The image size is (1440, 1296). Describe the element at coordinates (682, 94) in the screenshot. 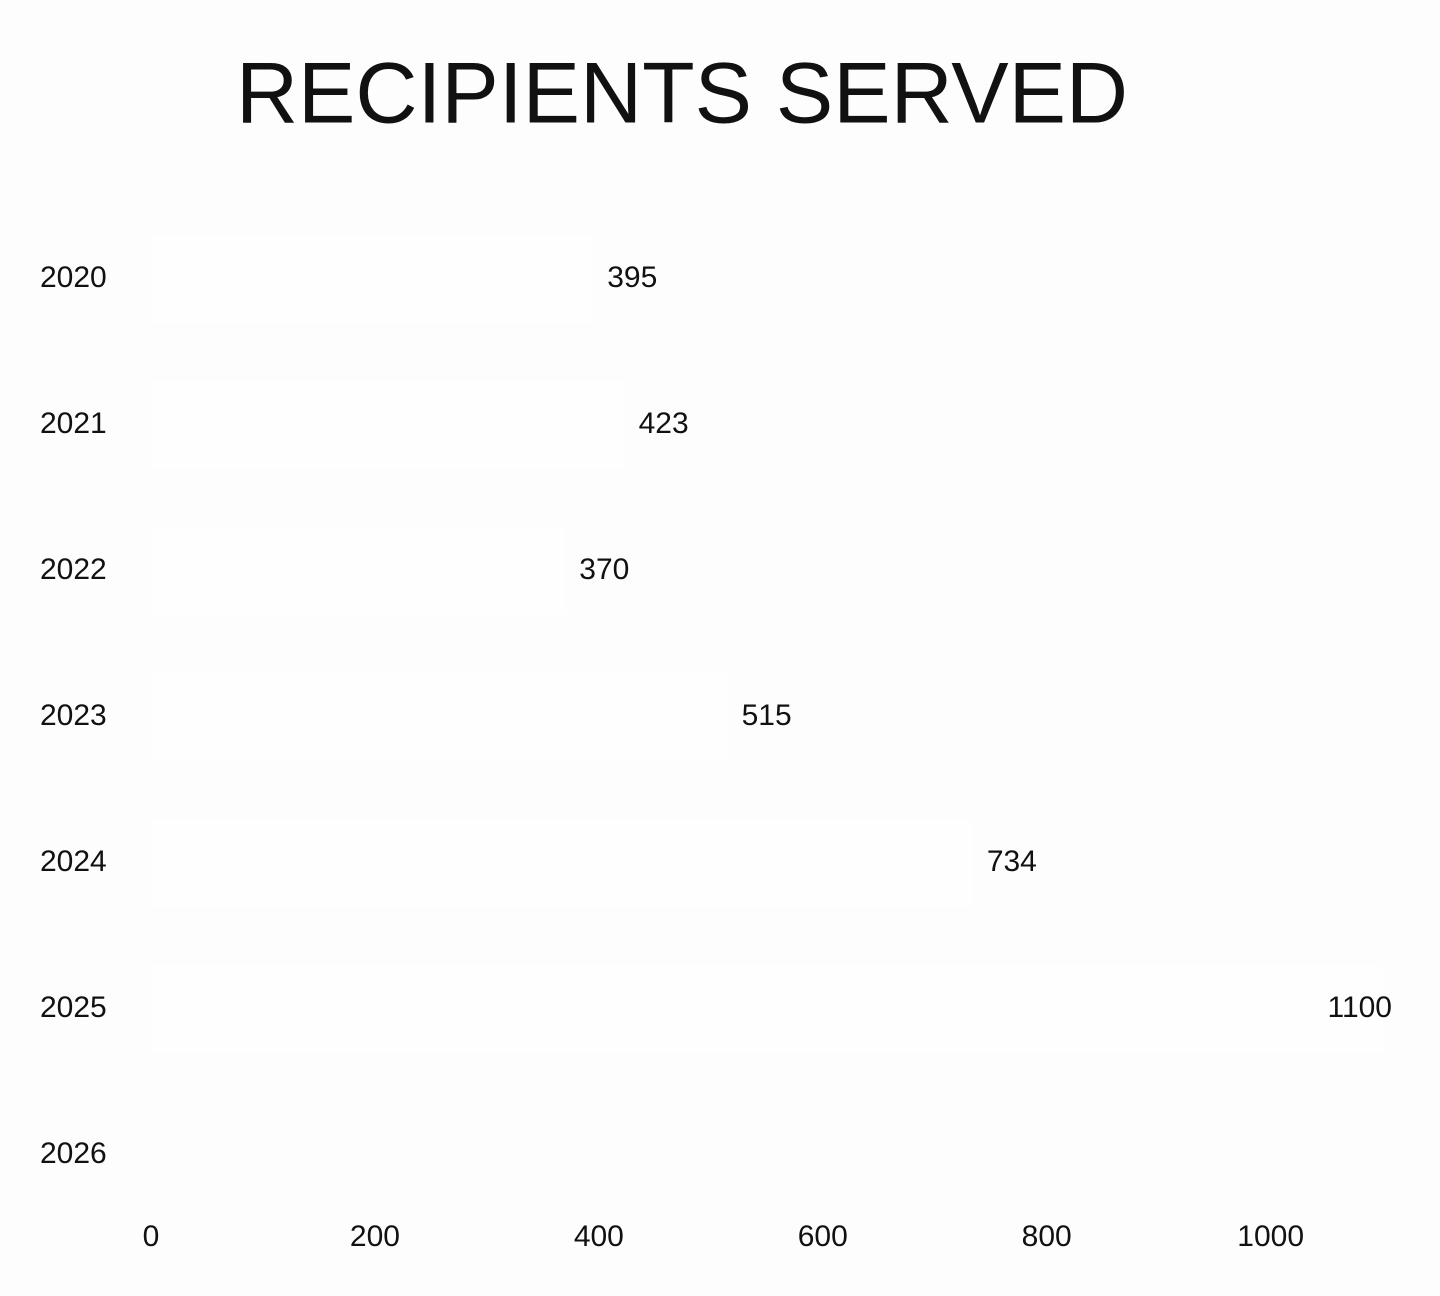

I see `chart-title: RECIPIENTS SERVED` at that location.